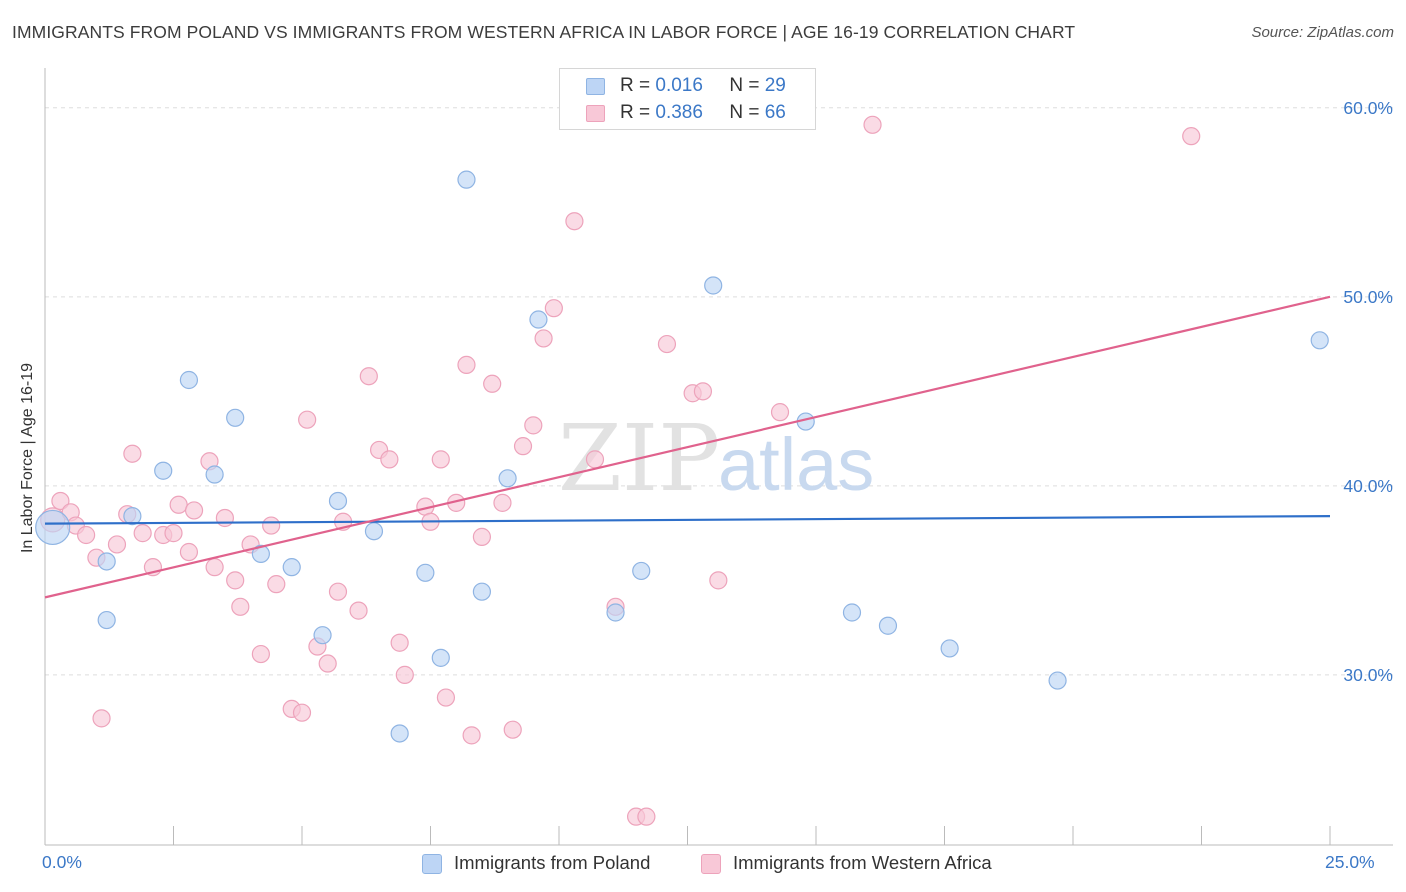 This screenshot has width=1406, height=892. Describe the element at coordinates (1350, 862) in the screenshot. I see `x-tick-label-max: 25.0%` at that location.